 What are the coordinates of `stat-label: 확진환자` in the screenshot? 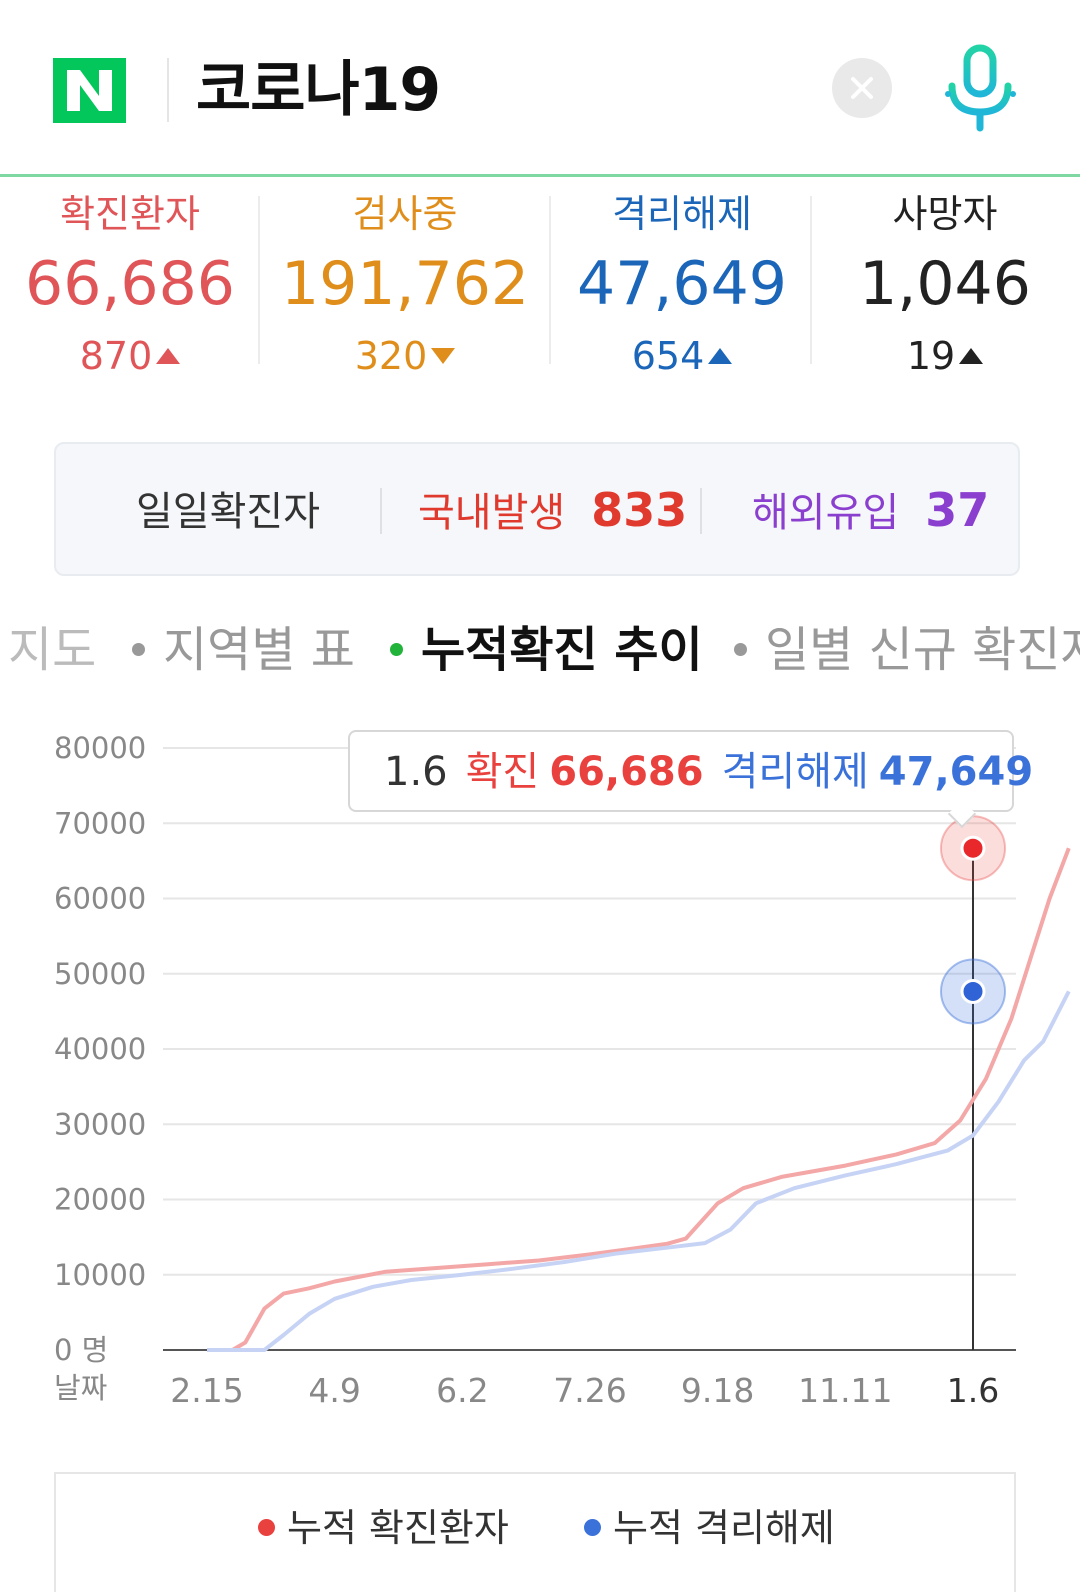 It's located at (130, 214).